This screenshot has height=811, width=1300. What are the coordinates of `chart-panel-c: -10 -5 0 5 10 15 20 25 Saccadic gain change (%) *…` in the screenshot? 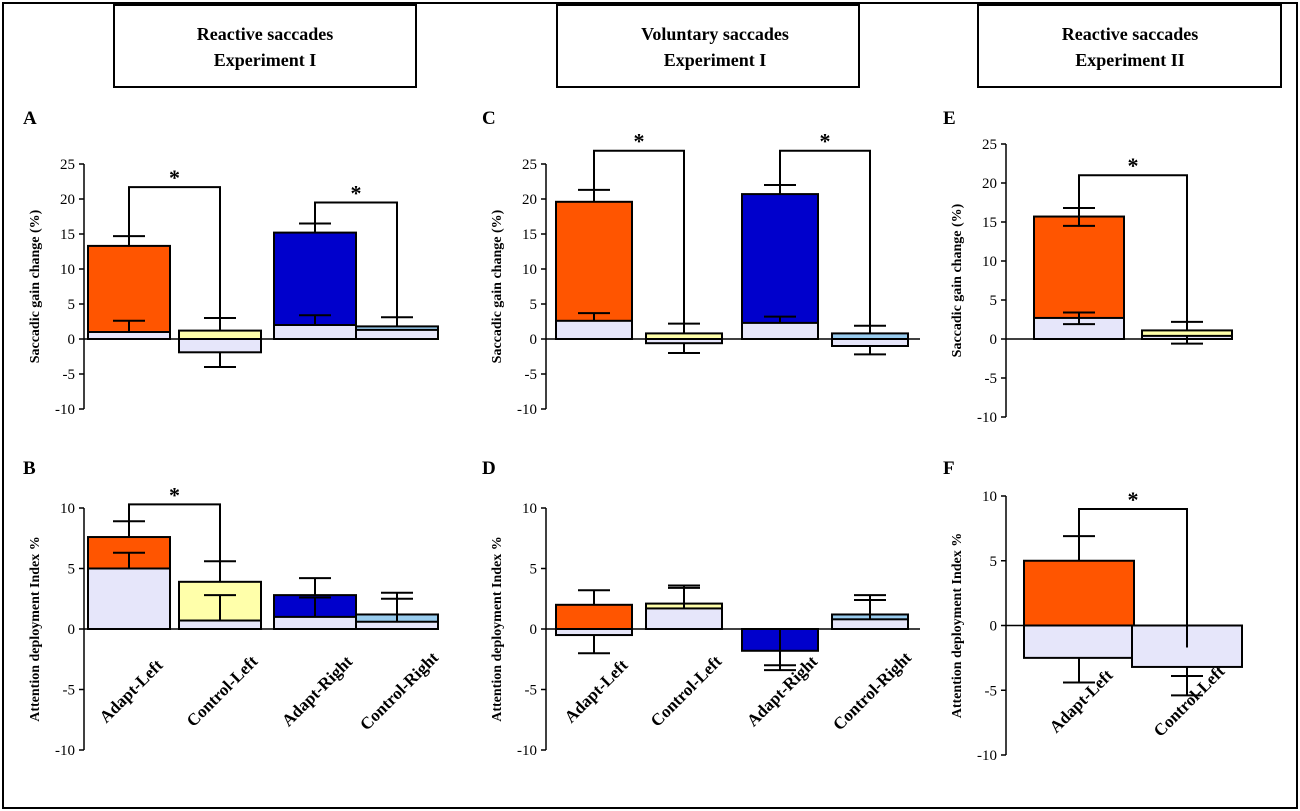 It's located at (705, 273).